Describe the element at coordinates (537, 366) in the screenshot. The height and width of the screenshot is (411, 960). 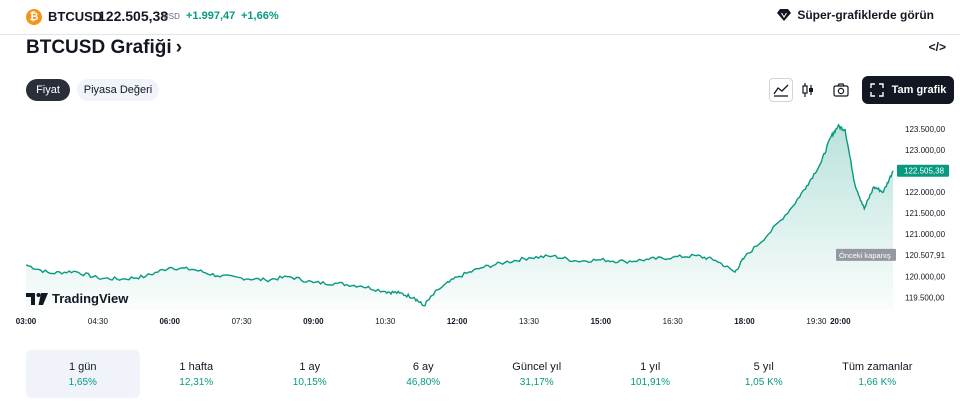
I see `period-label: Güncel yıl` at that location.